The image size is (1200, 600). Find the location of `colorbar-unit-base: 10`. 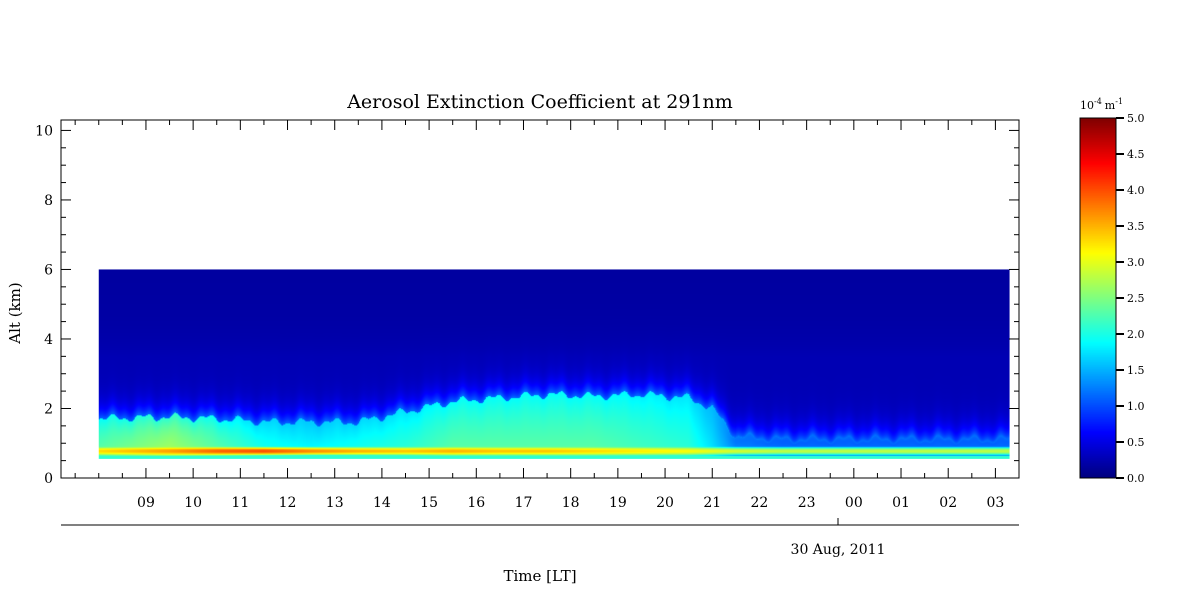

colorbar-unit-base: 10 is located at coordinates (1087, 105).